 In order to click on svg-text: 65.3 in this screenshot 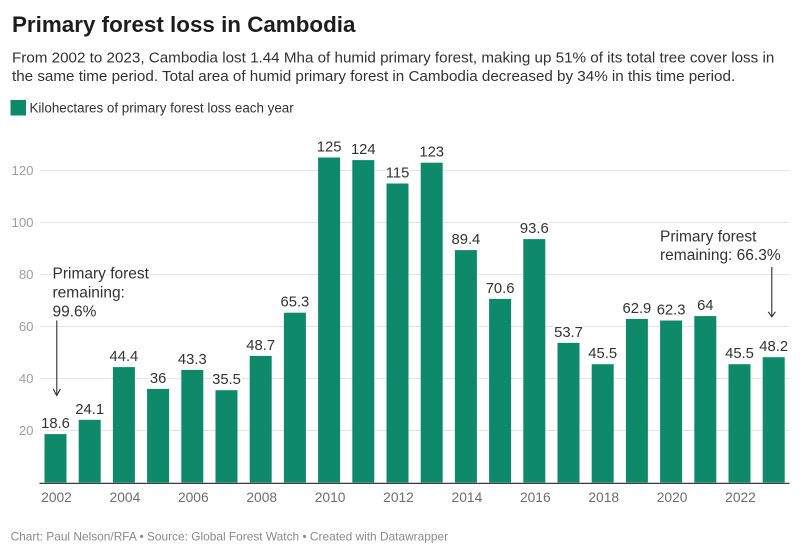, I will do `click(294, 303)`.